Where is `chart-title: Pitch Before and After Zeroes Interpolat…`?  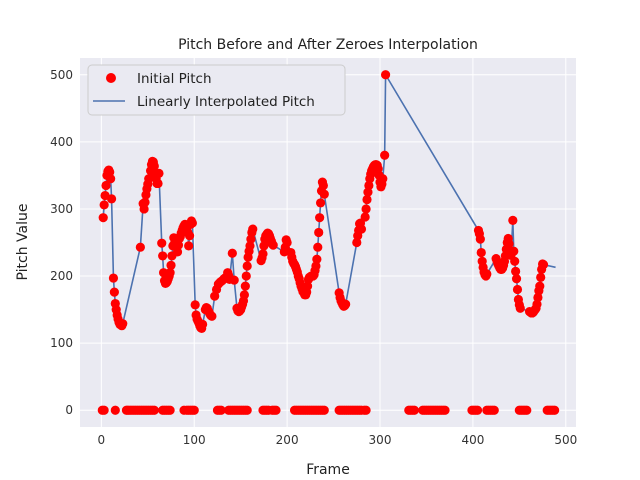
chart-title: Pitch Before and After Zeroes Interpolat… is located at coordinates (328, 45).